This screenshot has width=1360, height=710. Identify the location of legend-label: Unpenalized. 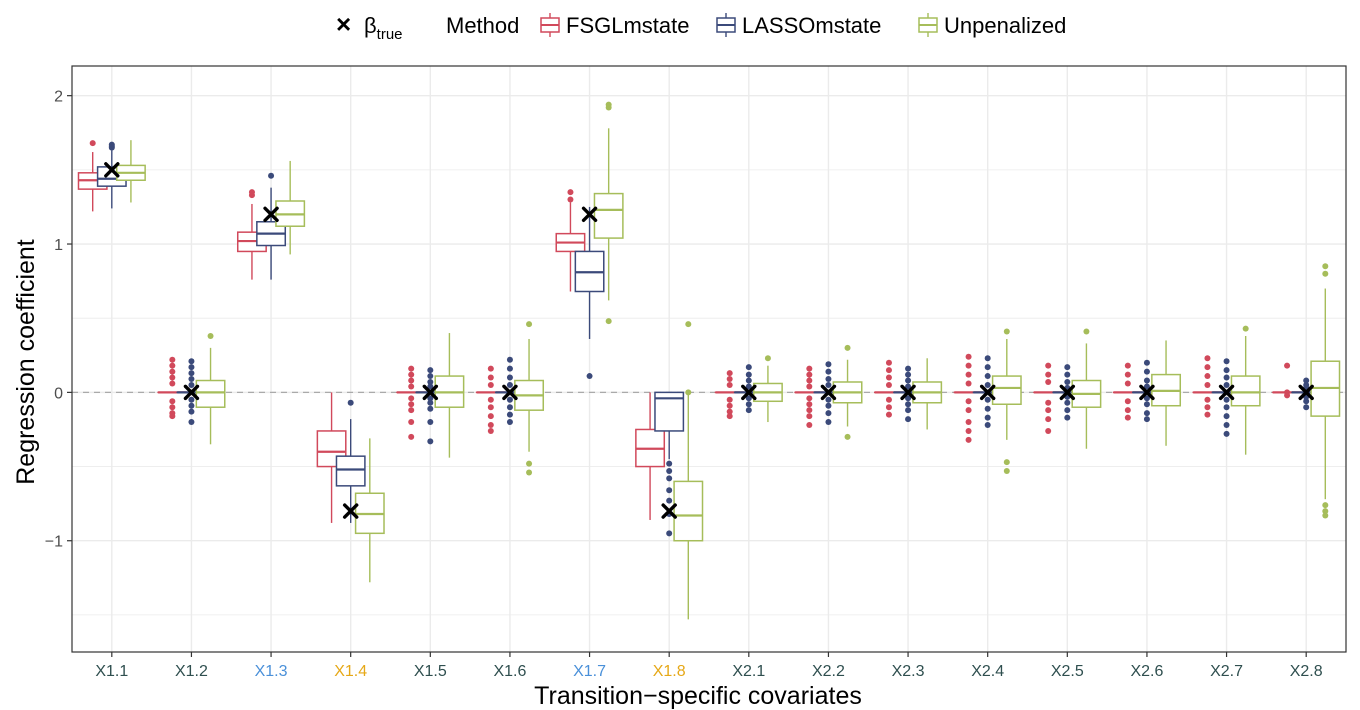
(1005, 25).